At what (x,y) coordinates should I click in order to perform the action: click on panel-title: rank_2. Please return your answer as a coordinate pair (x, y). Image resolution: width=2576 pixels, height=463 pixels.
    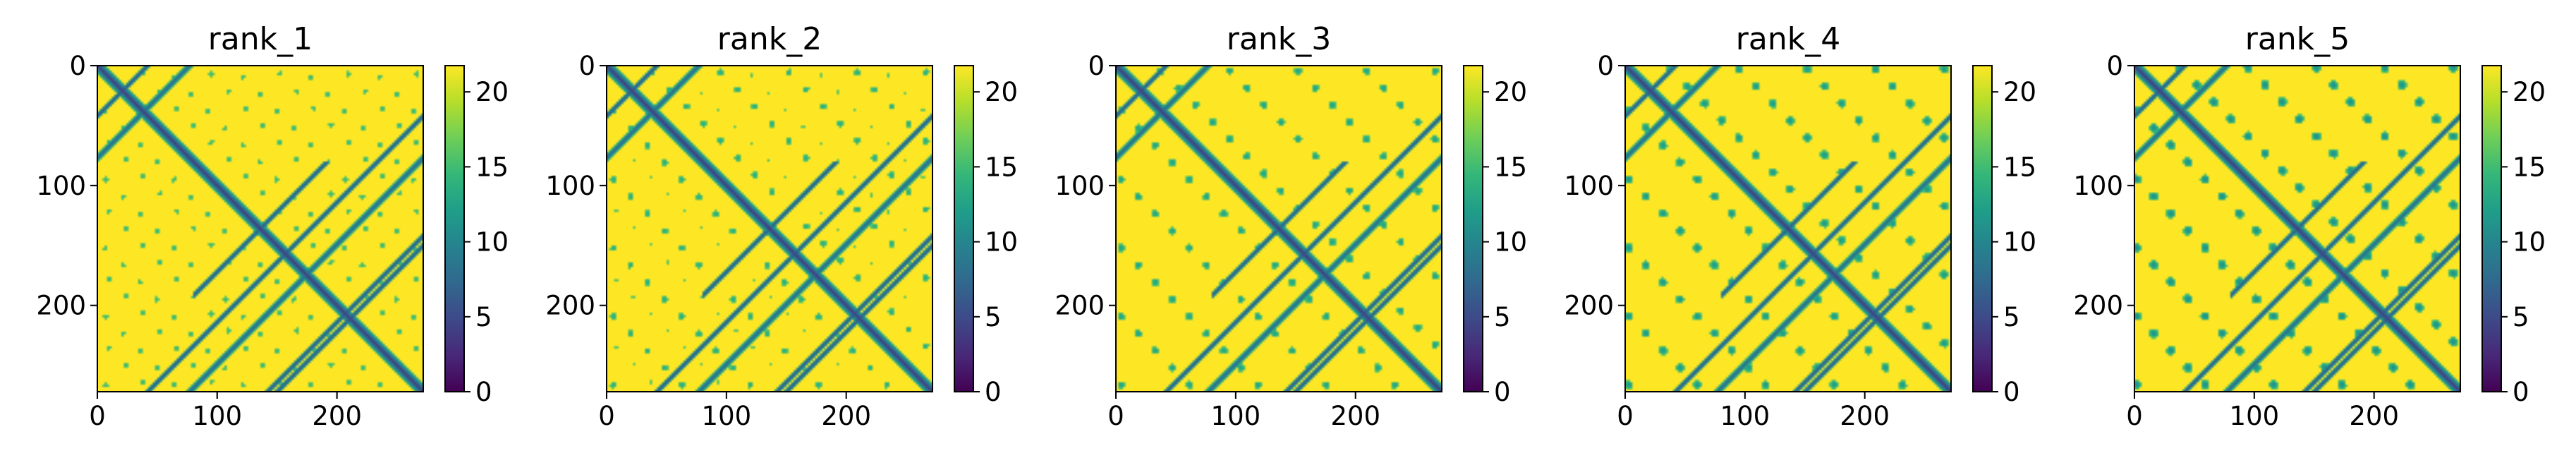
    Looking at the image, I should click on (769, 39).